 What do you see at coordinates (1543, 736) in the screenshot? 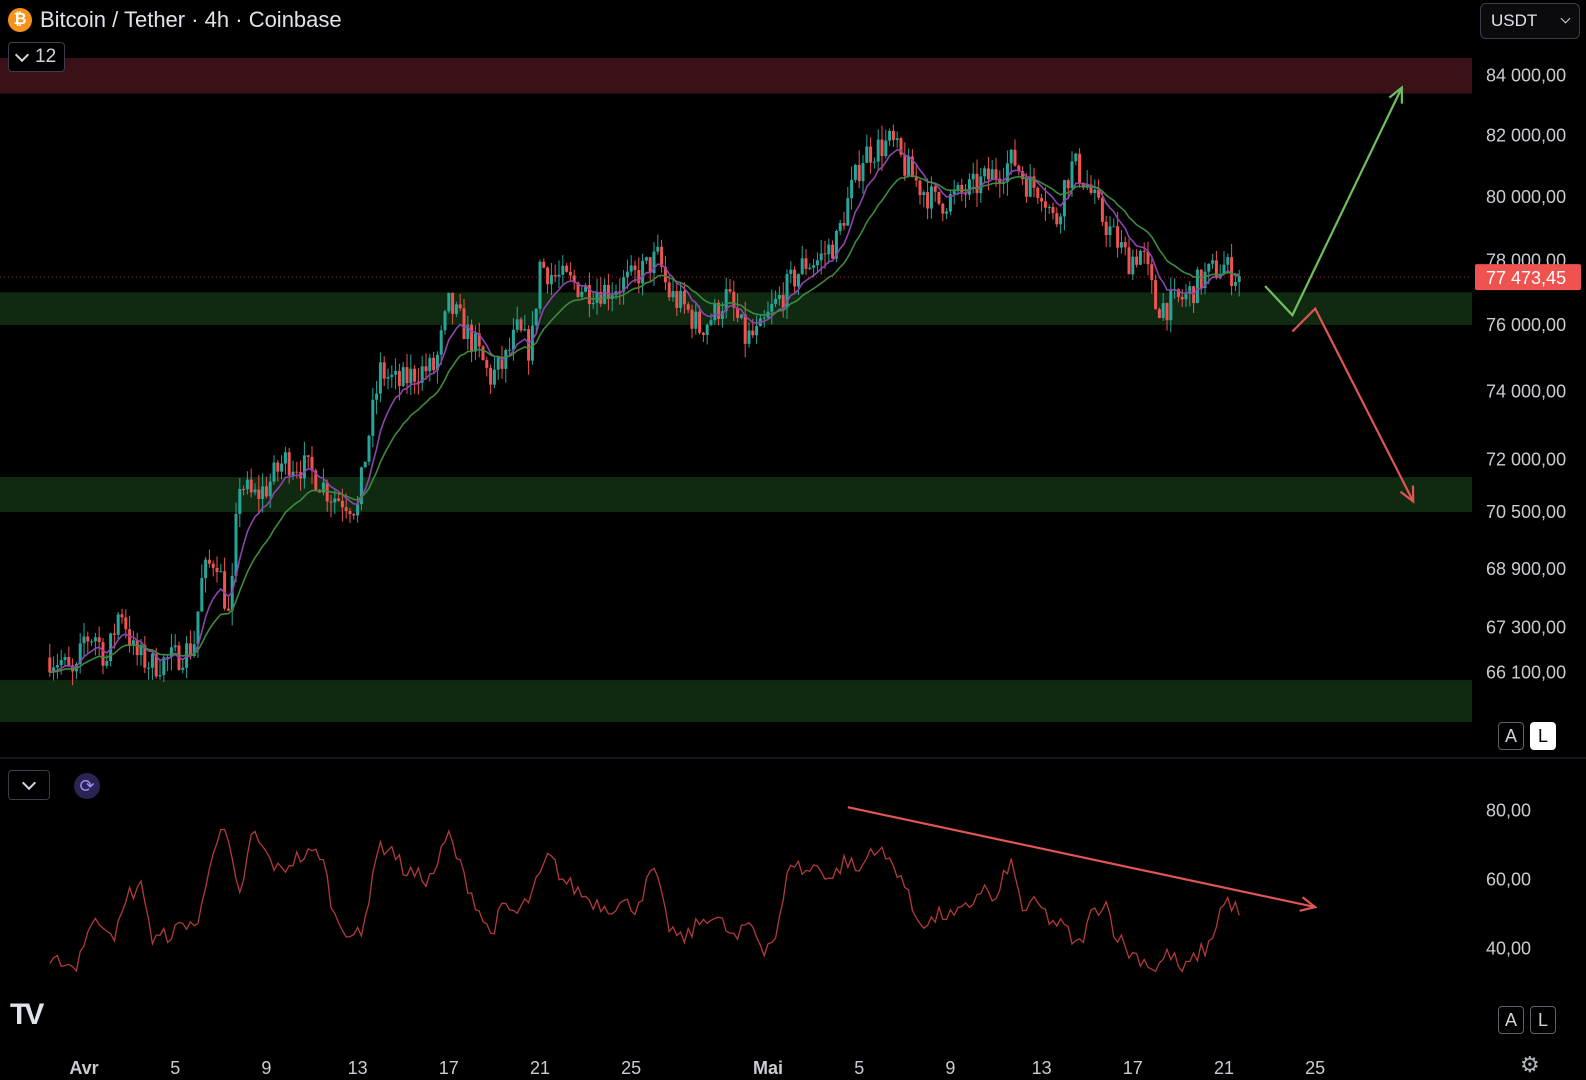
I see `log-scale-button: L` at bounding box center [1543, 736].